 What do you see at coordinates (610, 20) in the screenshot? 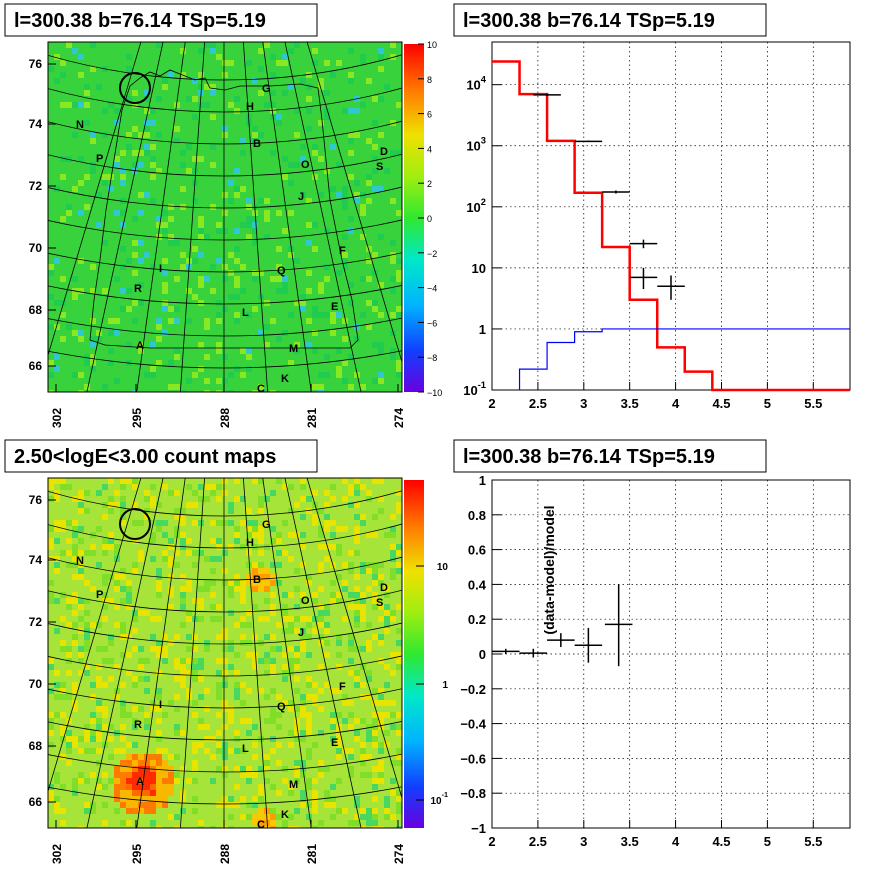
I see `spectrum-title-box` at bounding box center [610, 20].